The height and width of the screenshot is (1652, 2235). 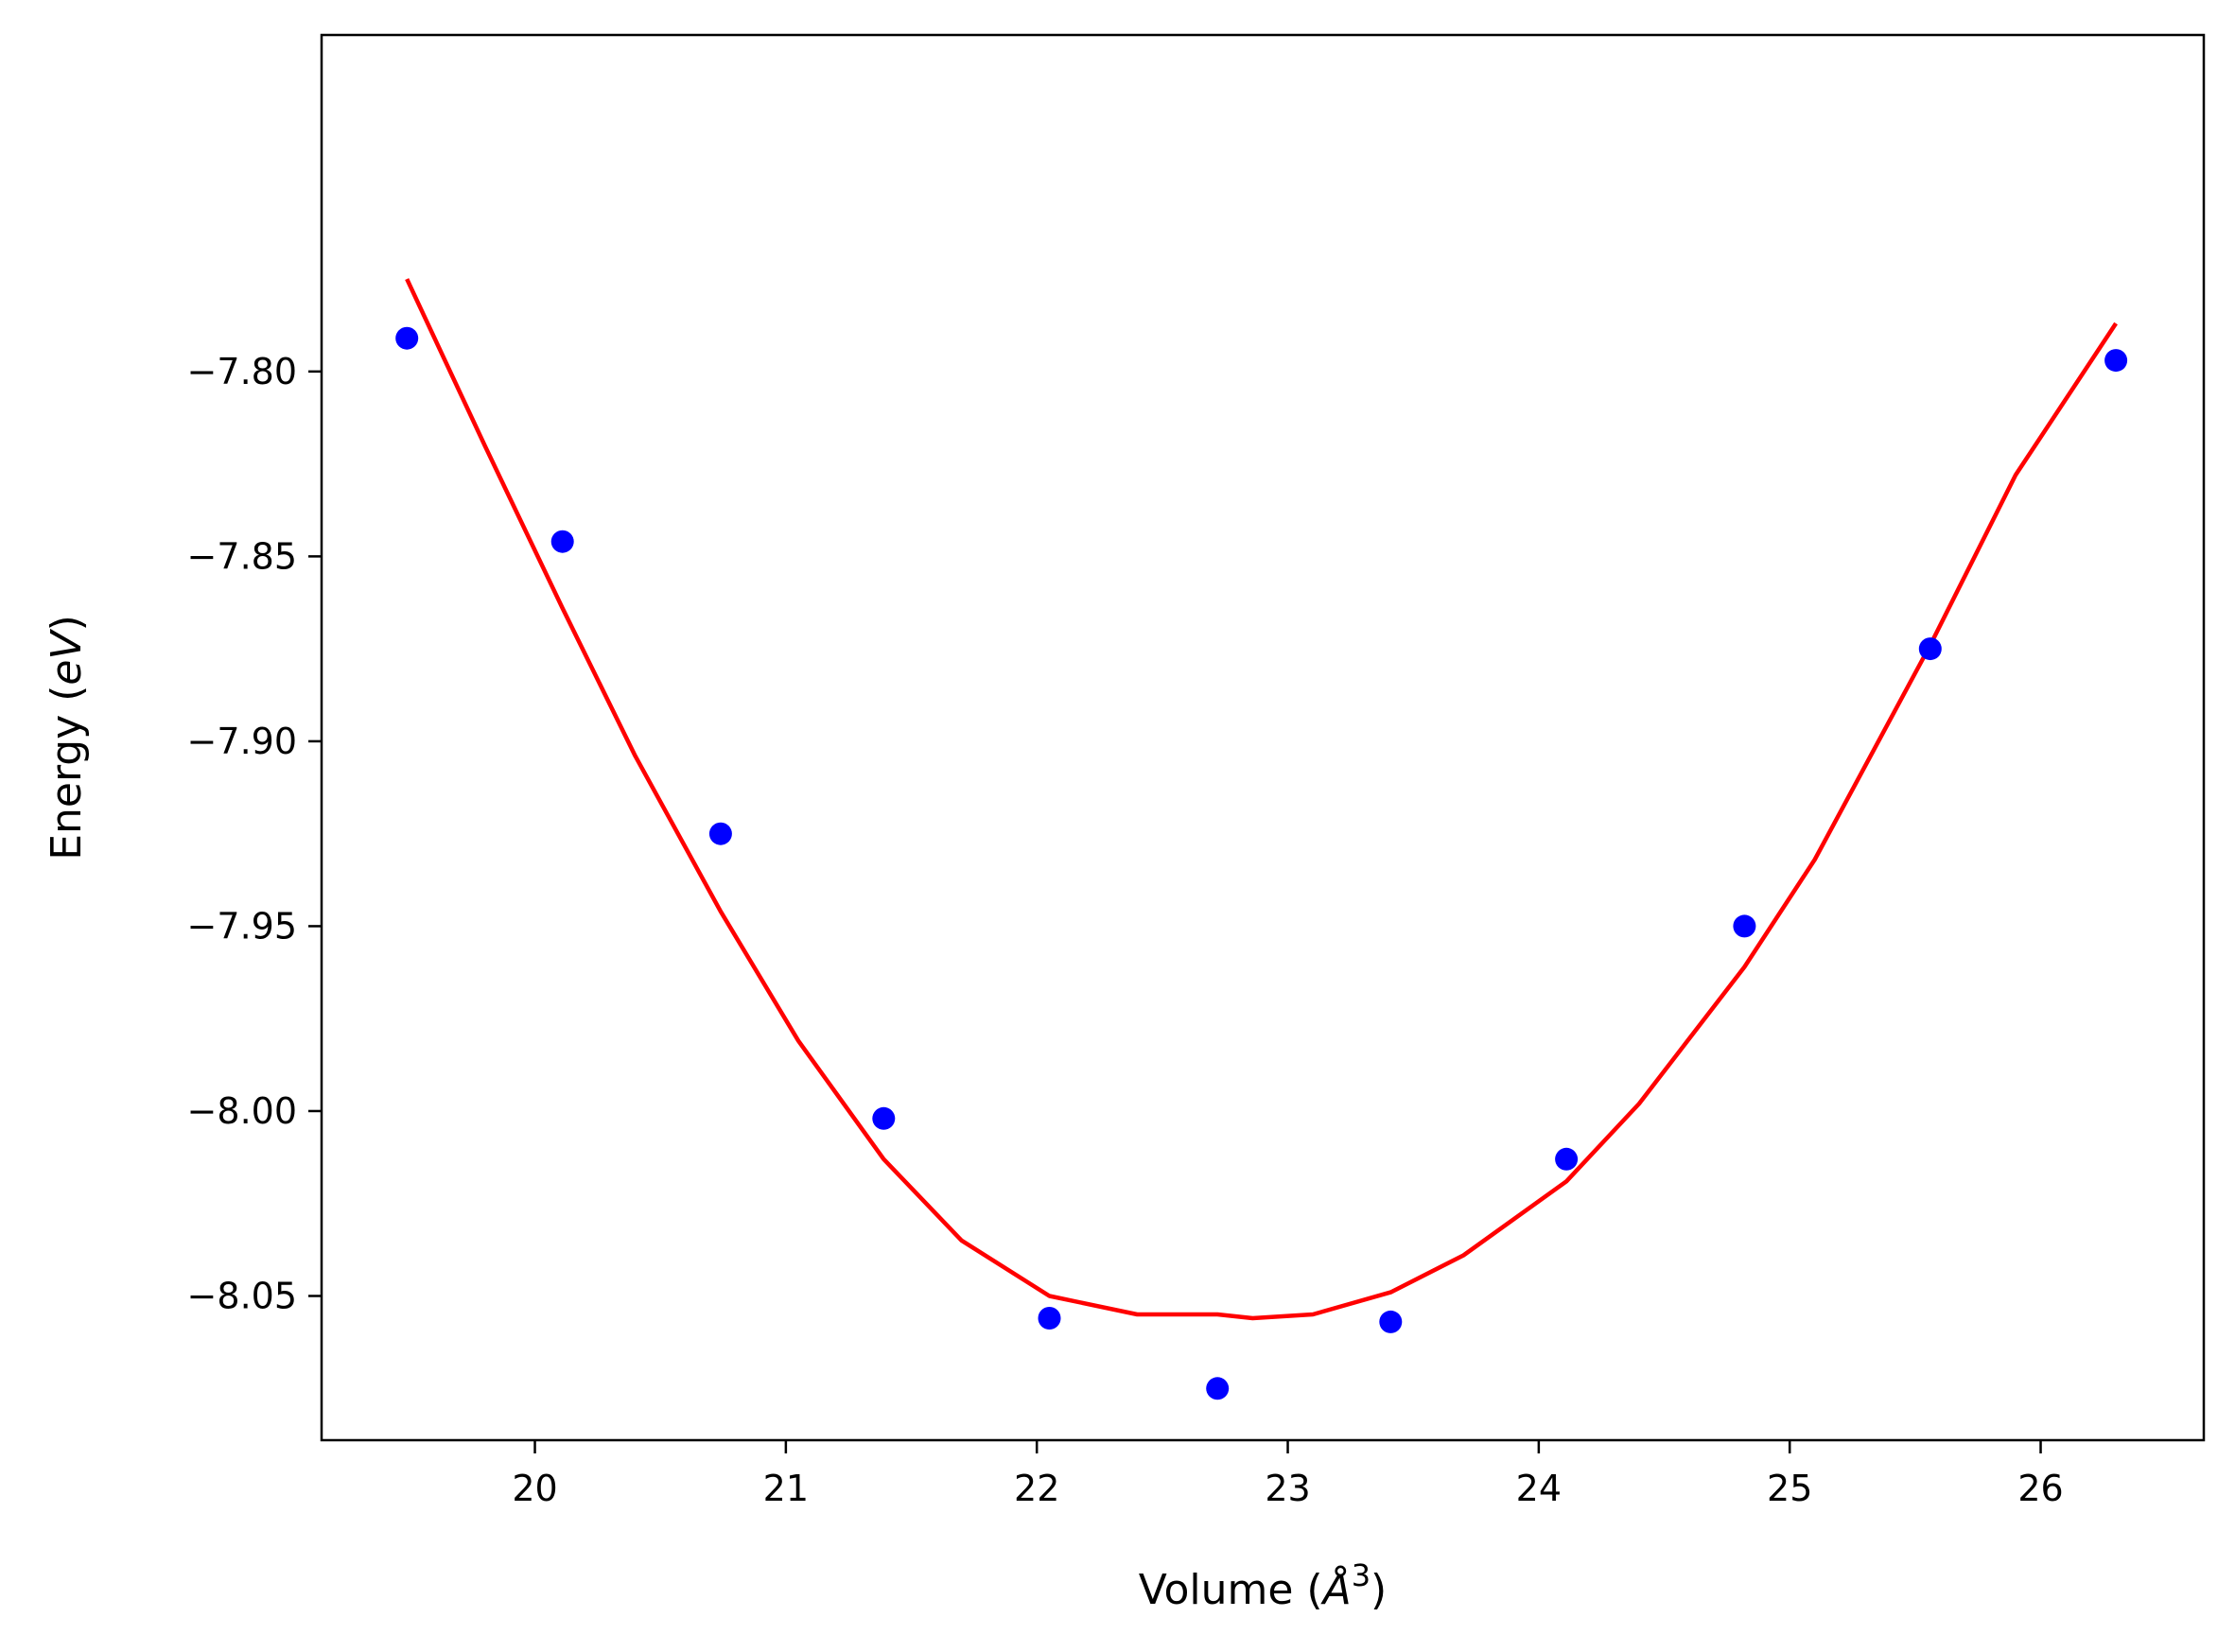 I want to click on y-tick-label: −8.05, so click(x=242, y=1296).